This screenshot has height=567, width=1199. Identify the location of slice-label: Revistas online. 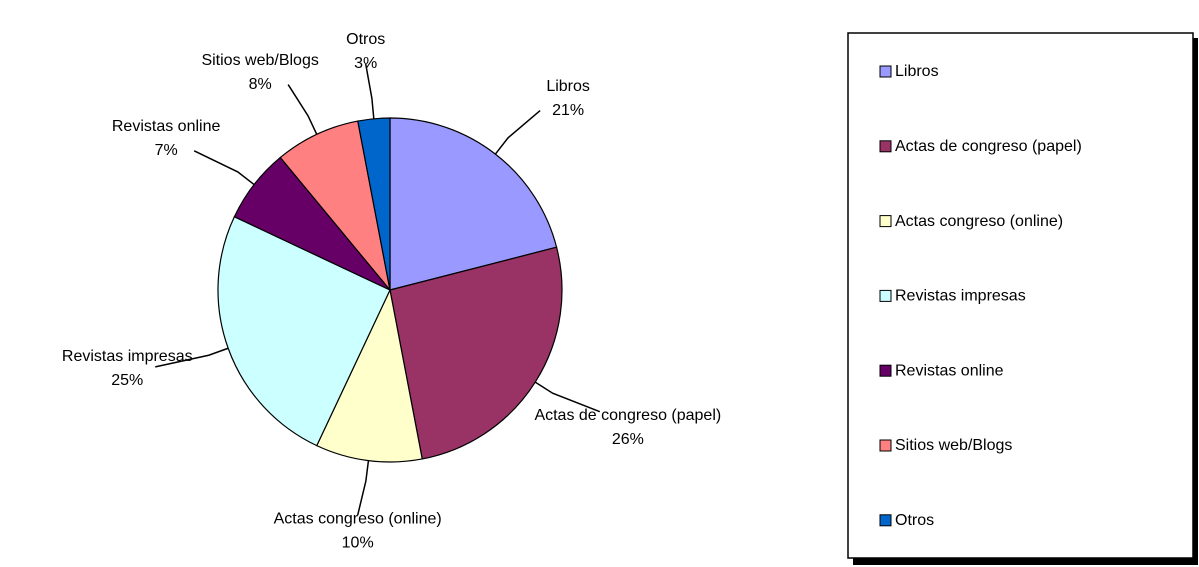
(166, 126).